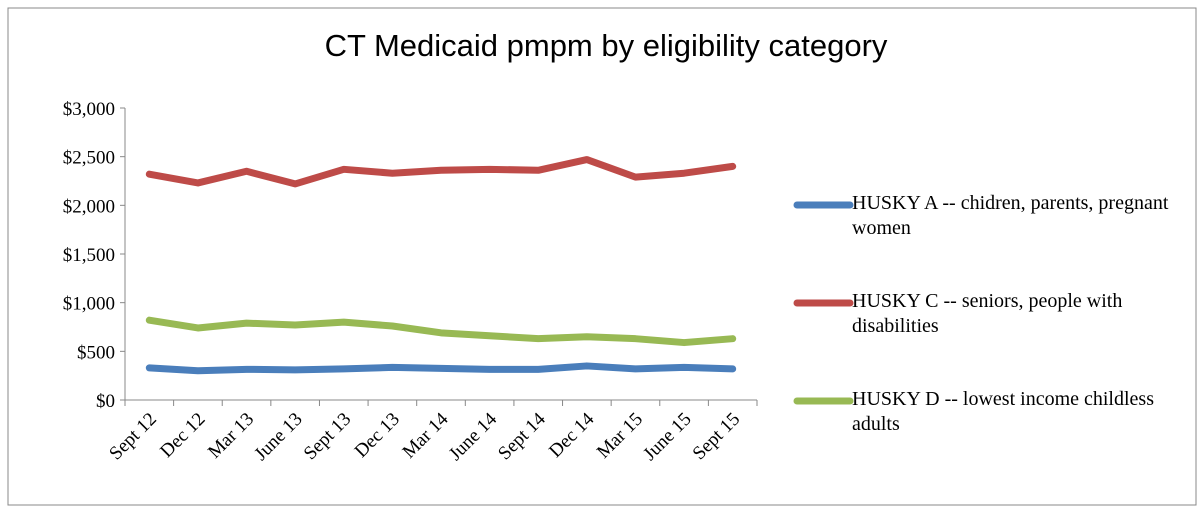  I want to click on y-tick-label: $1,500, so click(89, 255).